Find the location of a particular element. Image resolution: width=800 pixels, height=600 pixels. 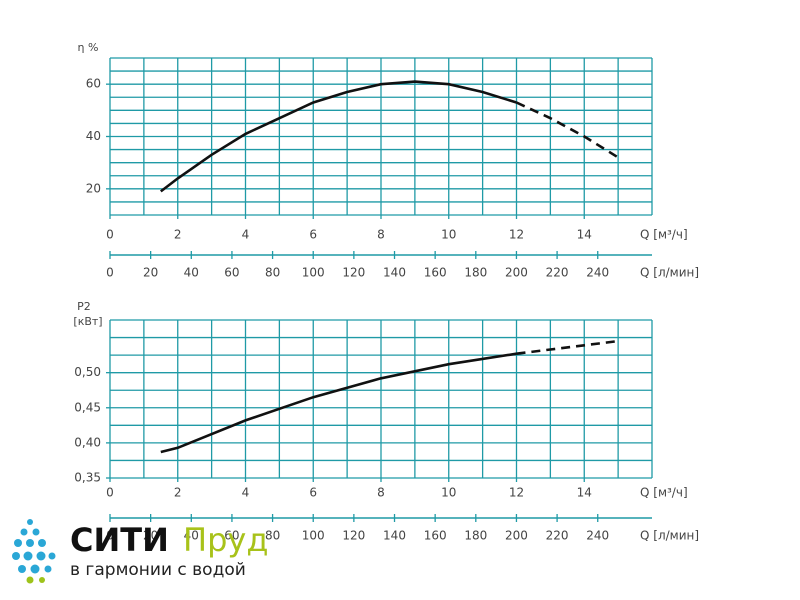

logo-name: СИТИ is located at coordinates (119, 540).